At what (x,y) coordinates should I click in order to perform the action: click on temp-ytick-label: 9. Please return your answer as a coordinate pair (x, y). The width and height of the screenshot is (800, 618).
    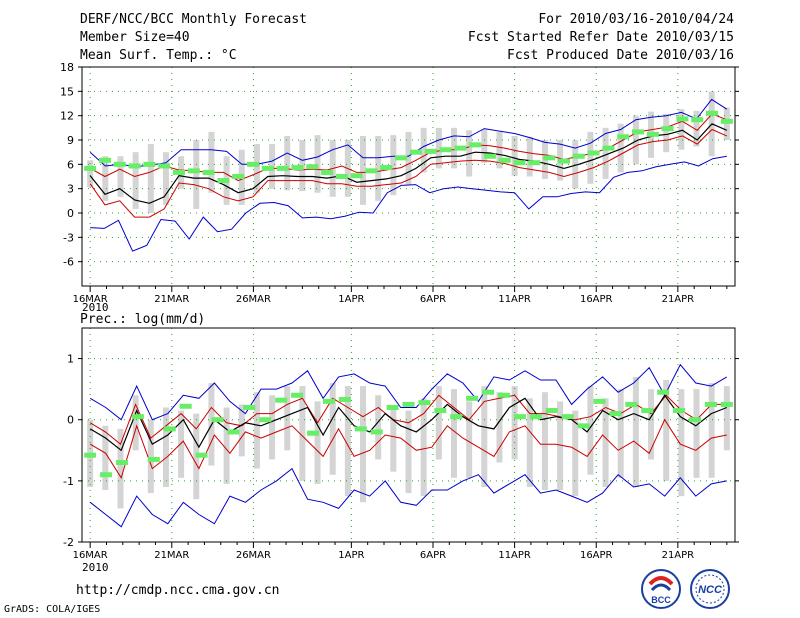
    Looking at the image, I should click on (70, 140).